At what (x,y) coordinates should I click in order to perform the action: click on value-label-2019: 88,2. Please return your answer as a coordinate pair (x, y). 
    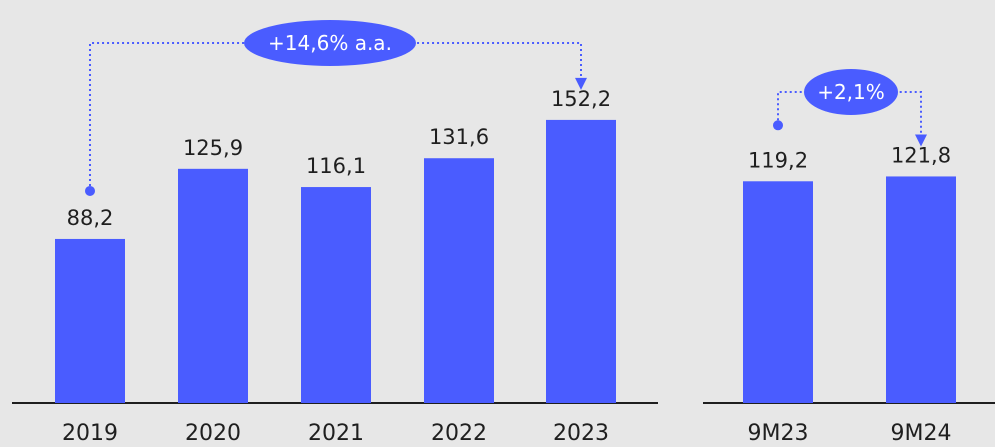
    Looking at the image, I should click on (90, 218).